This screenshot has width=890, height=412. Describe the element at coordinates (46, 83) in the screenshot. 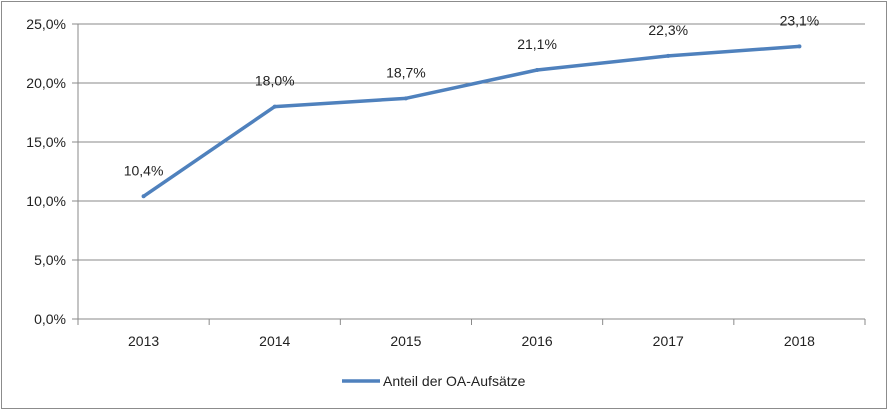

I see `y-tick-label: 20,0%` at that location.